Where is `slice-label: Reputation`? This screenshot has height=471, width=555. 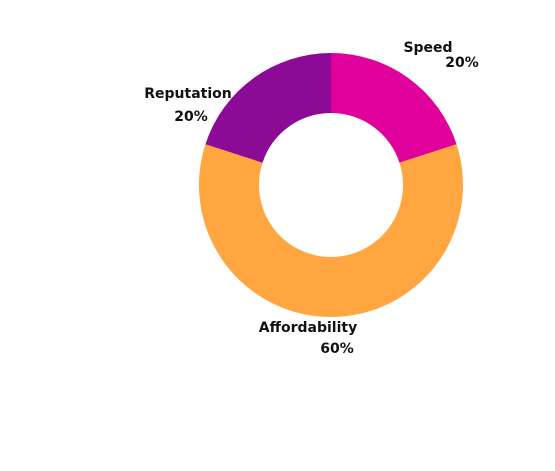 slice-label: Reputation is located at coordinates (187, 94).